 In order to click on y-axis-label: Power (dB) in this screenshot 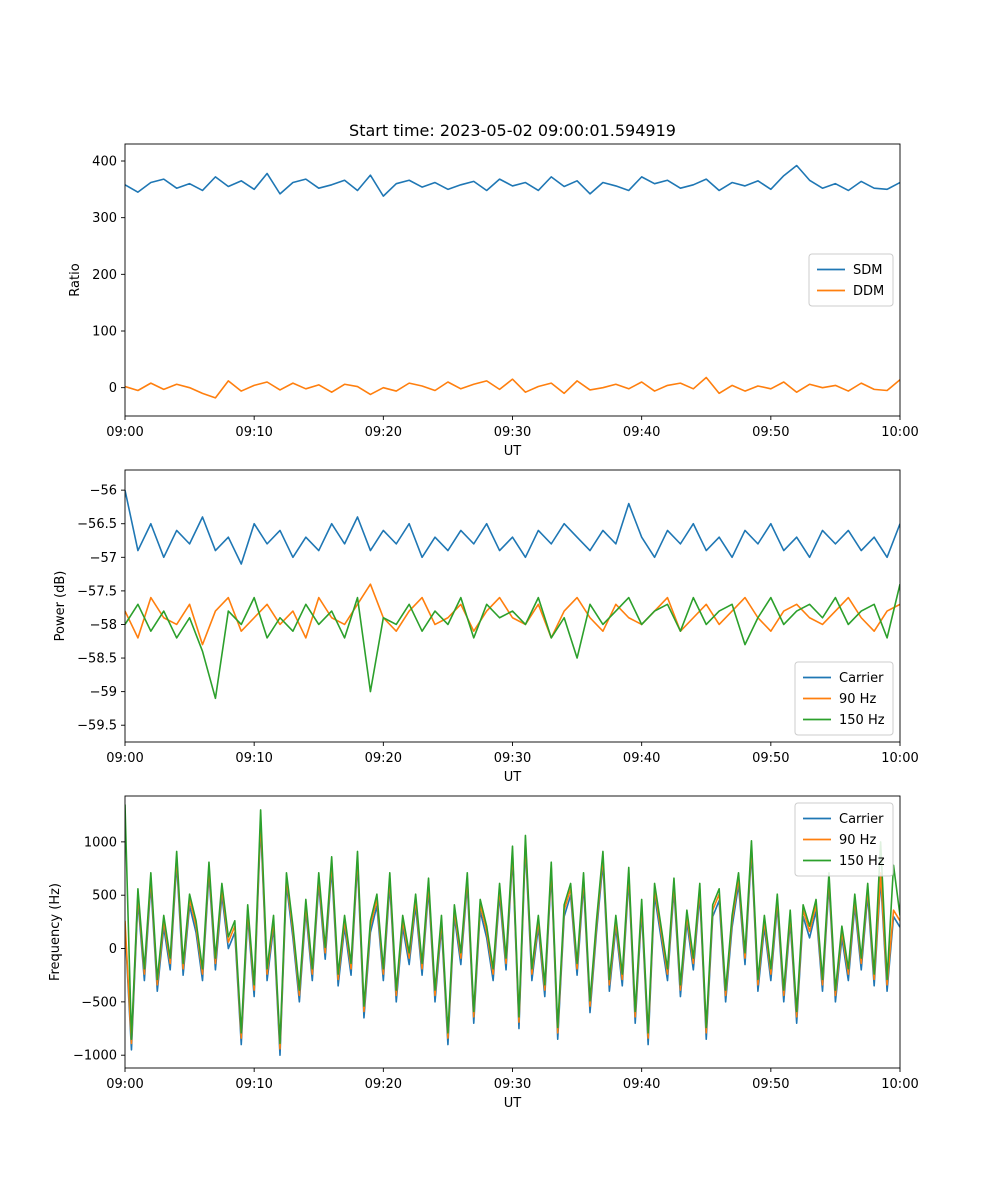, I will do `click(60, 606)`.